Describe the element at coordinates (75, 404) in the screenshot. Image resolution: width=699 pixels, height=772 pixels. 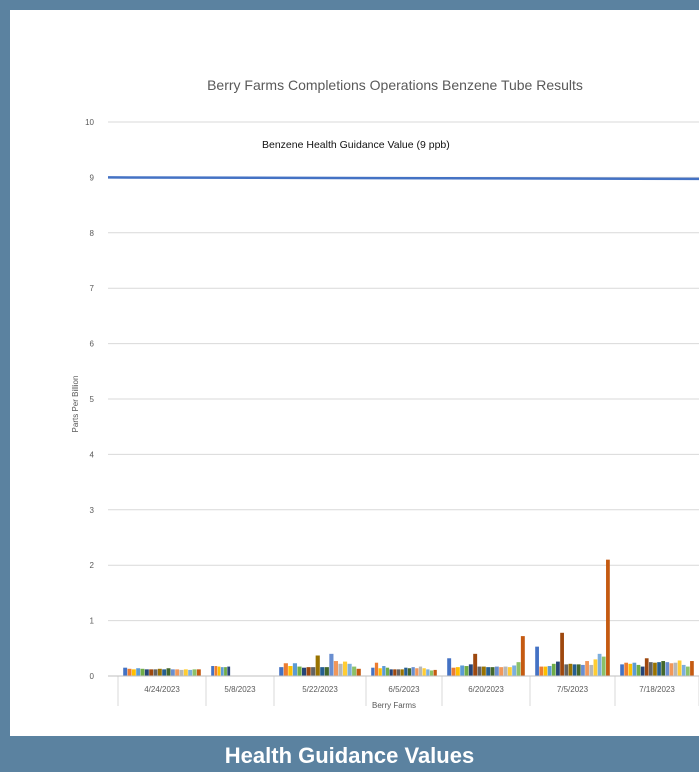
I see `y-axis-title: Parts Per Billion` at that location.